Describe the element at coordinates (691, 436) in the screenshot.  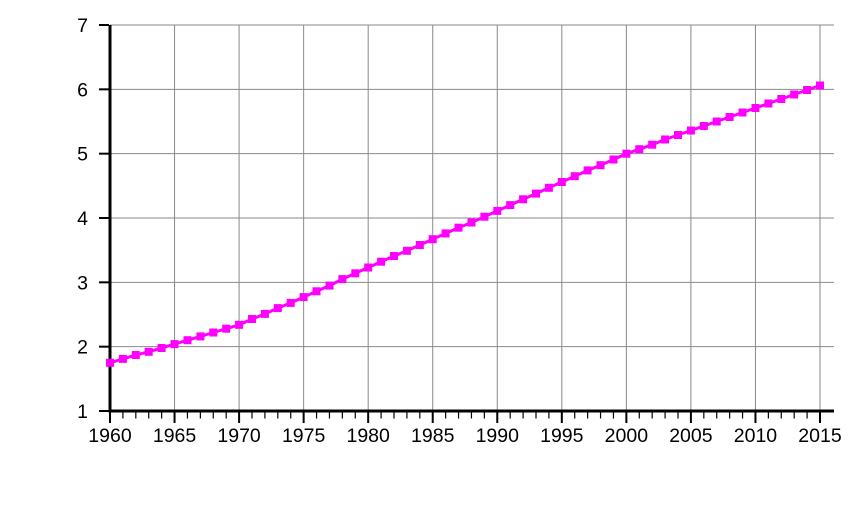
I see `x-tick-label: 2005` at that location.